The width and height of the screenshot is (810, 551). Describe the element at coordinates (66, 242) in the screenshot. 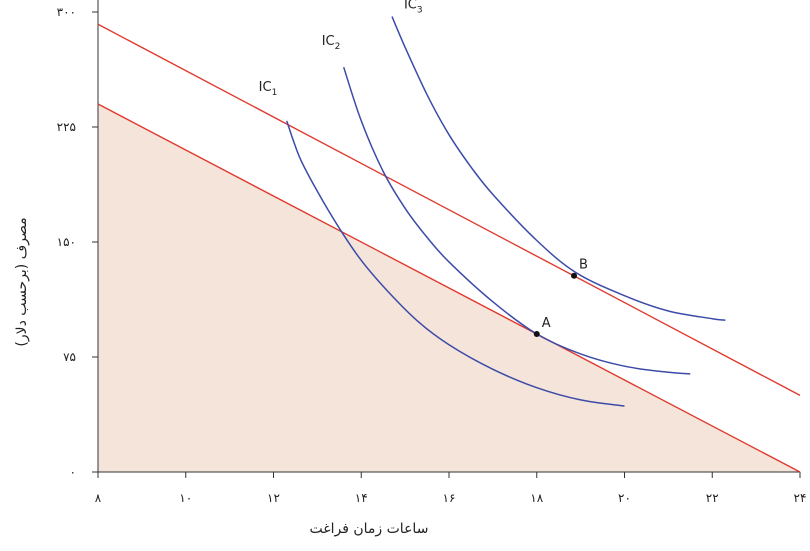

I see `y-tick-label: ۱۵۰` at that location.